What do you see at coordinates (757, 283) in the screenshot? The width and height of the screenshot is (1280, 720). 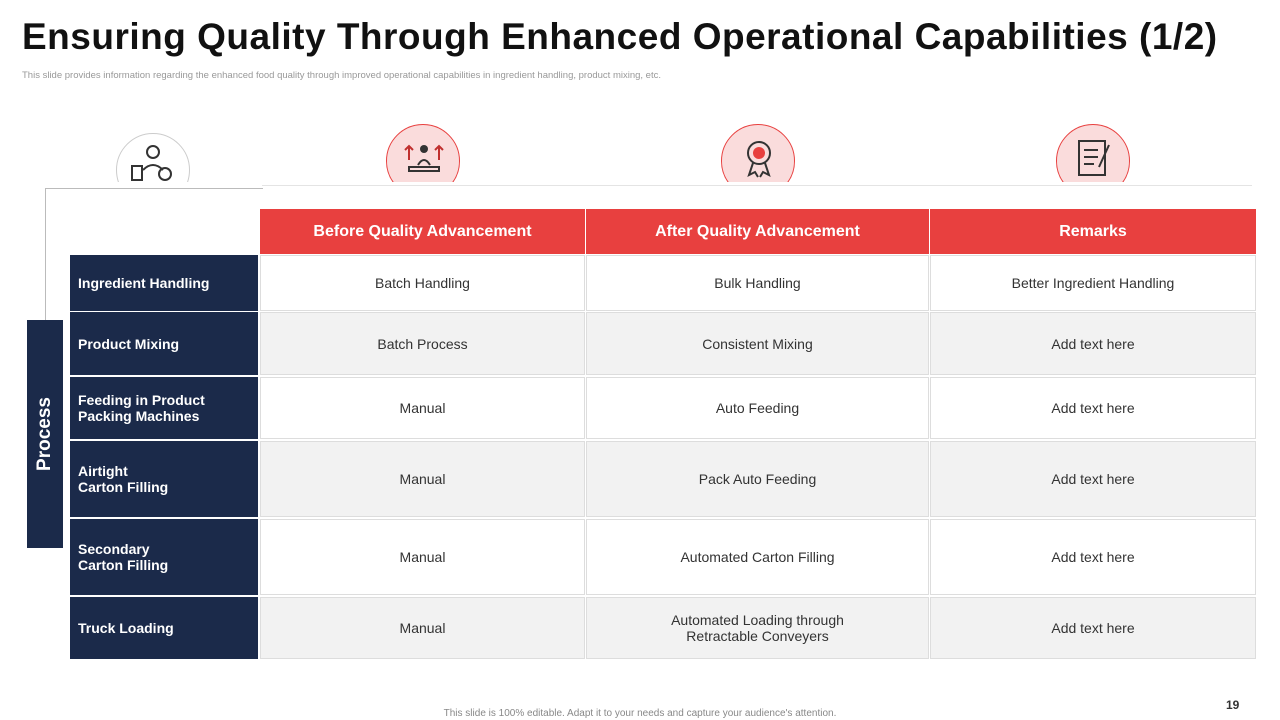 I see `table-cell: Bulk Handling` at bounding box center [757, 283].